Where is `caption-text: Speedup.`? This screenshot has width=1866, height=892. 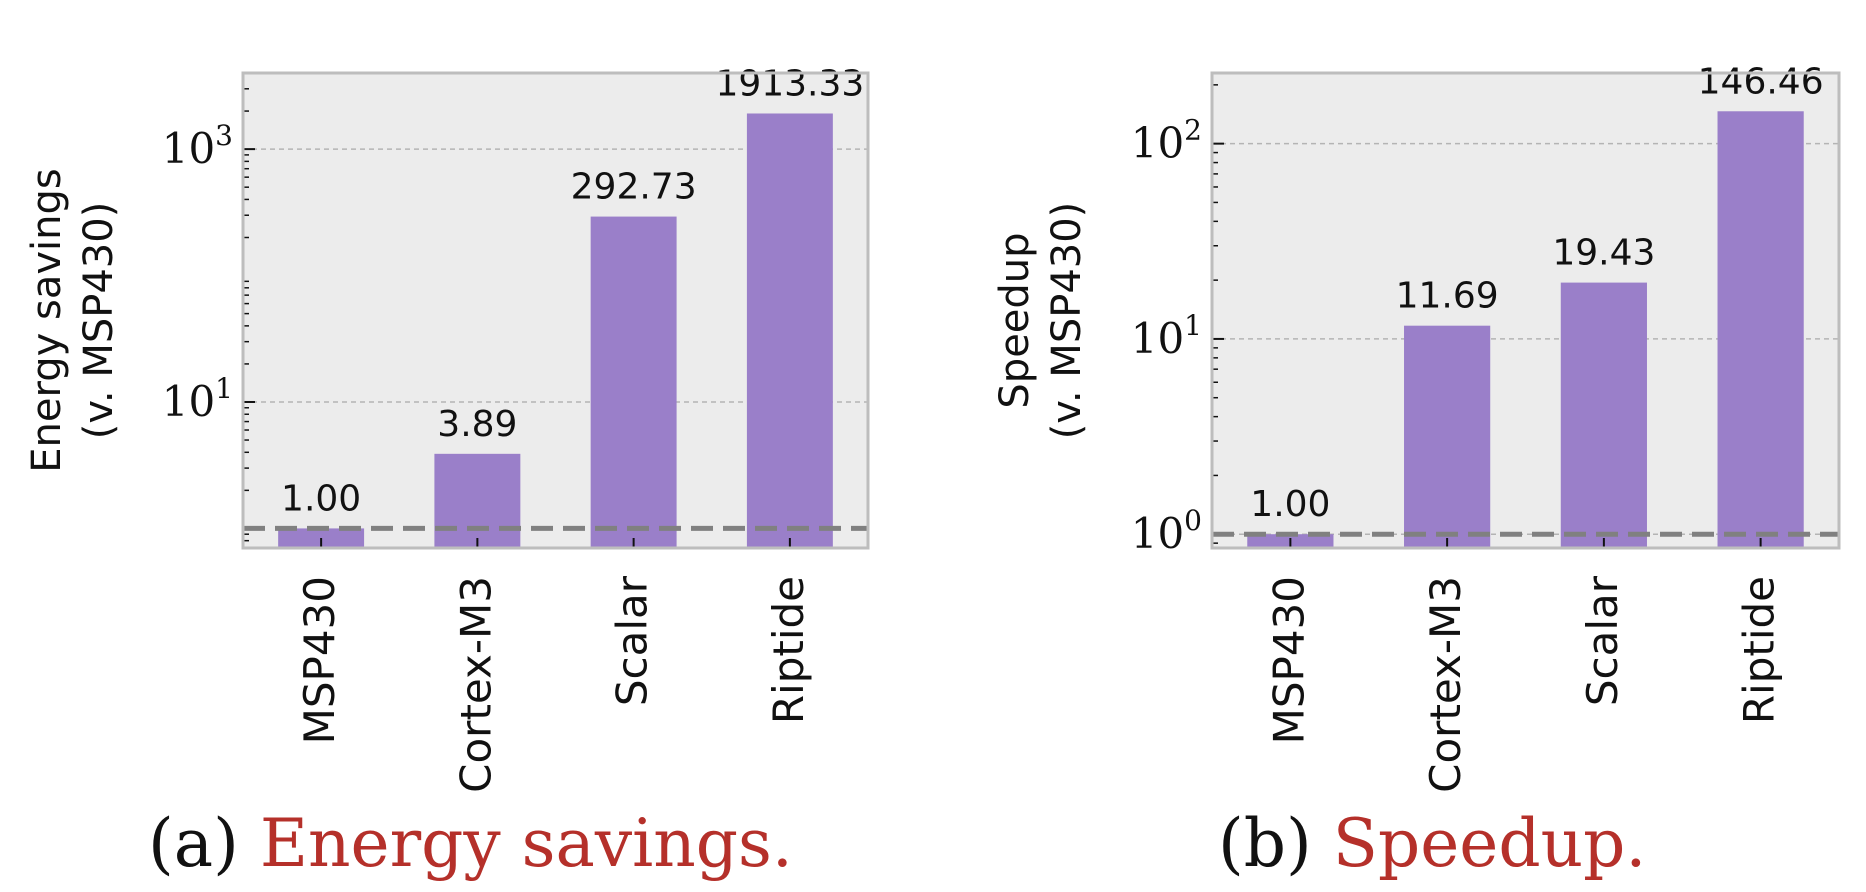 caption-text: Speedup. is located at coordinates (1490, 843).